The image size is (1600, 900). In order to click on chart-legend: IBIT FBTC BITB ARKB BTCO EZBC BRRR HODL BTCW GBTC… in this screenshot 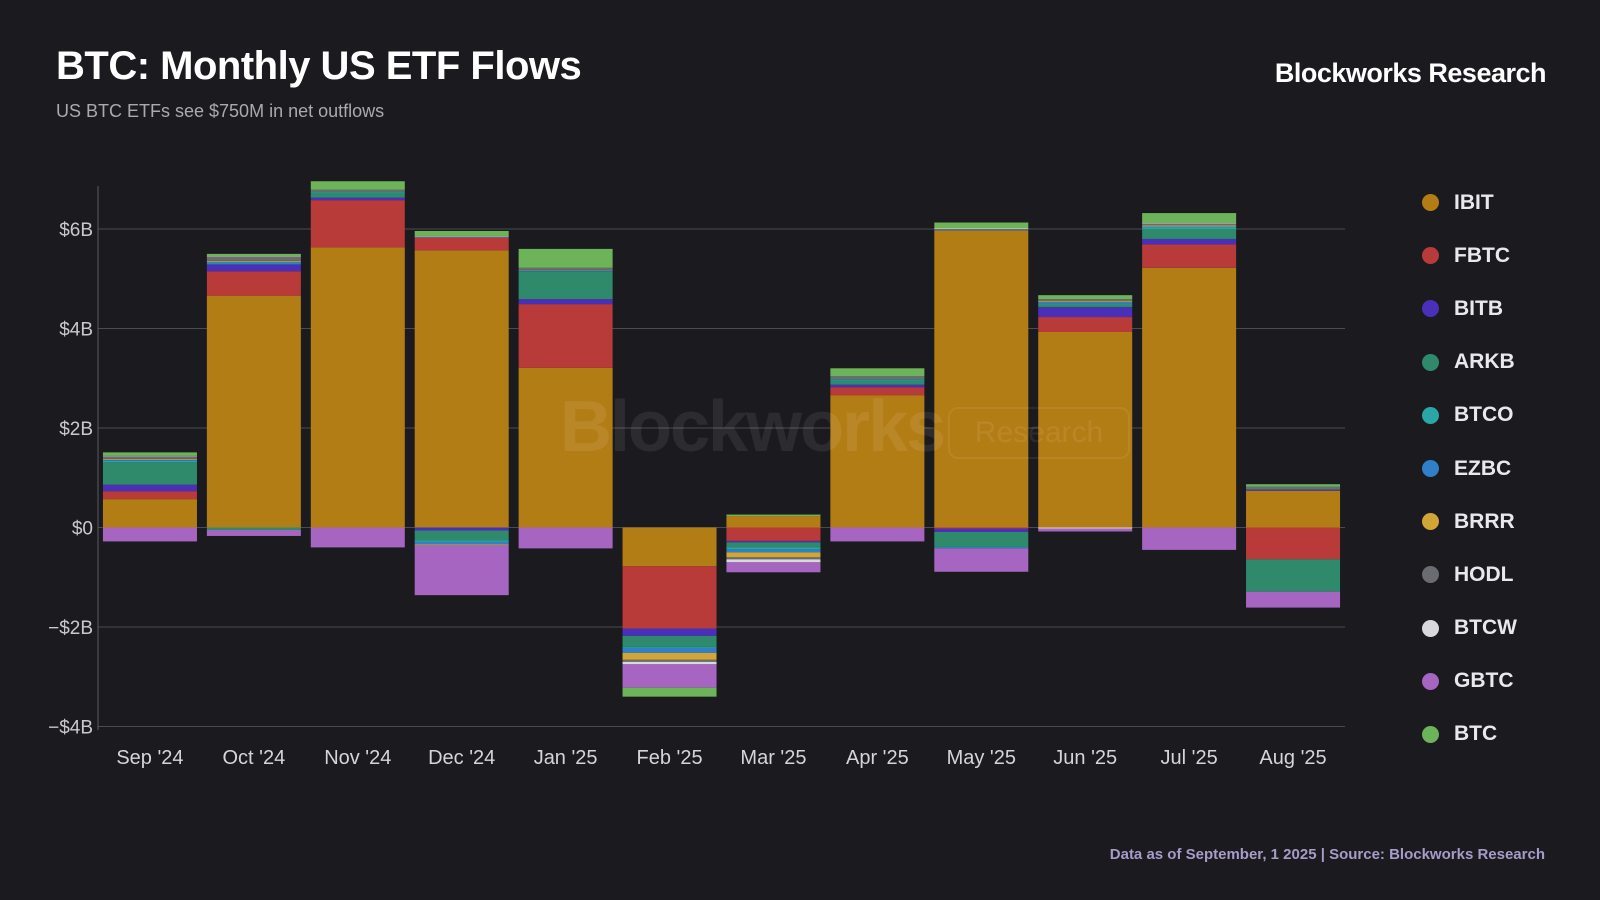, I will do `click(1469, 468)`.